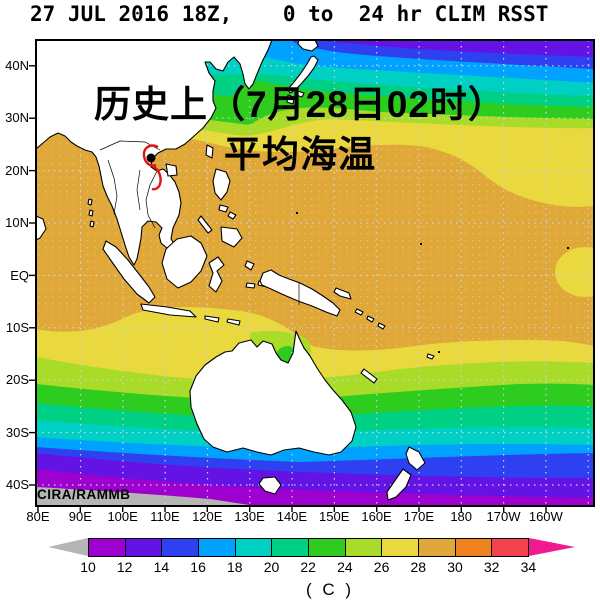 This screenshot has width=600, height=610. What do you see at coordinates (91, 213) in the screenshot?
I see `land-andamans` at bounding box center [91, 213].